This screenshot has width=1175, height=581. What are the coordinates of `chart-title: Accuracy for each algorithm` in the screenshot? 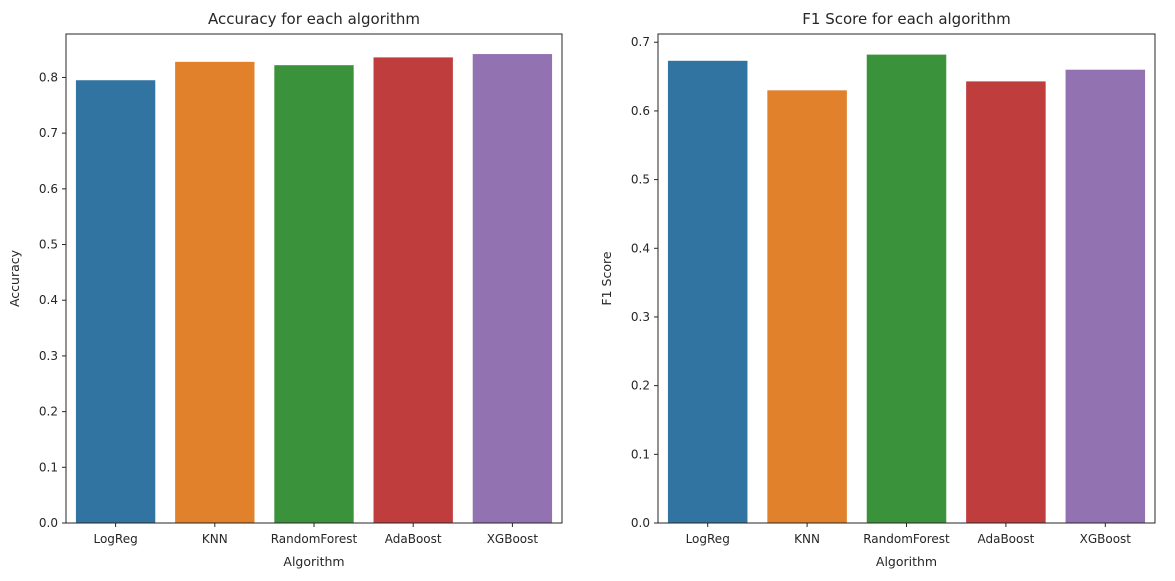 It's located at (314, 19).